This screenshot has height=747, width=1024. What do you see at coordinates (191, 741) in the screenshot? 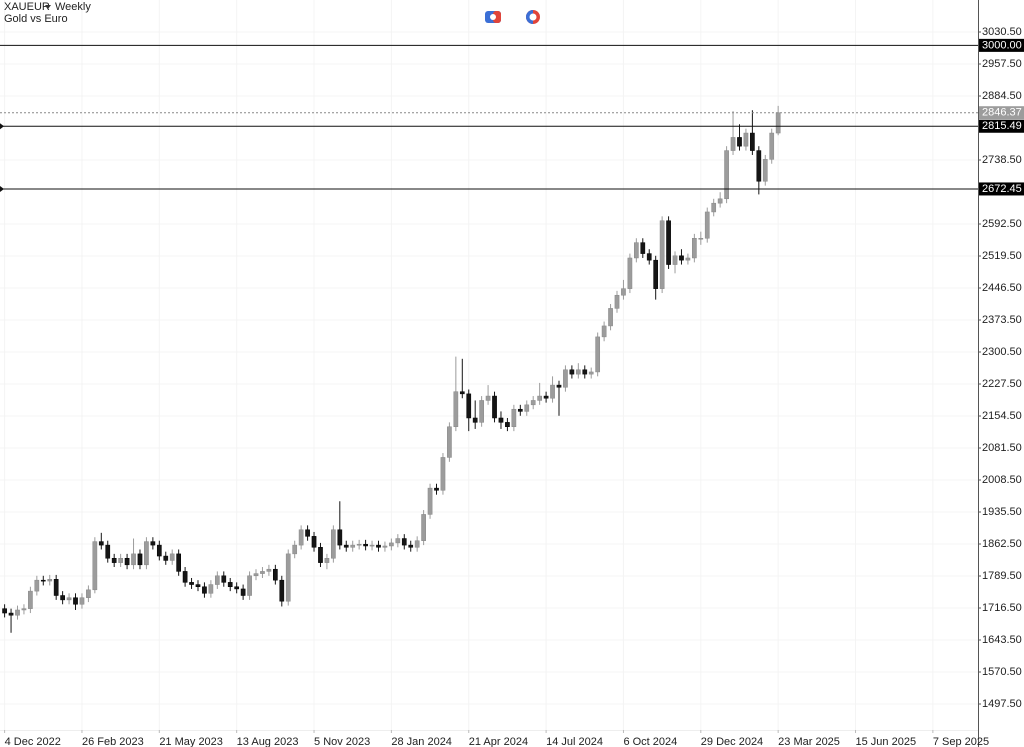
I see `x-tick-label: 21 May 2023` at bounding box center [191, 741].